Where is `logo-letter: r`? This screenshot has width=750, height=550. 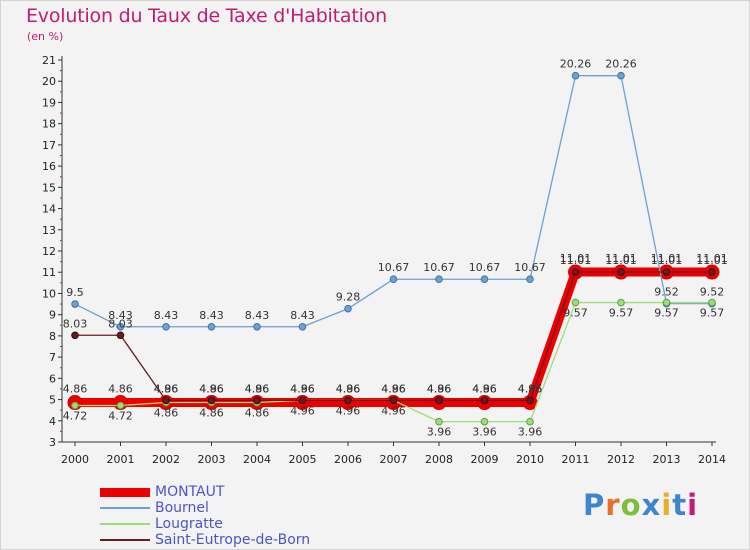
logo-letter: r is located at coordinates (613, 505).